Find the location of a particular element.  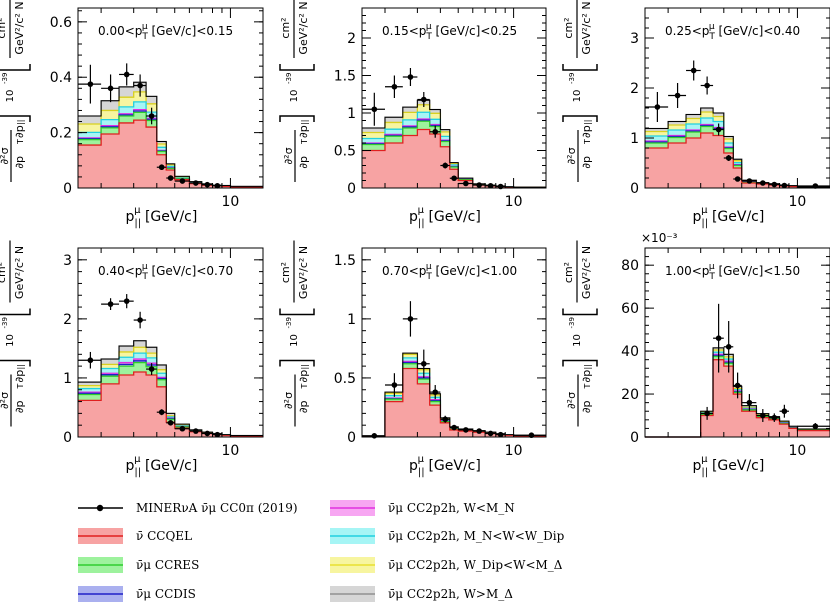

legend-entry: ν̄μ CC2p2h, W_Dip<W<M_Δ is located at coordinates (446, 565).